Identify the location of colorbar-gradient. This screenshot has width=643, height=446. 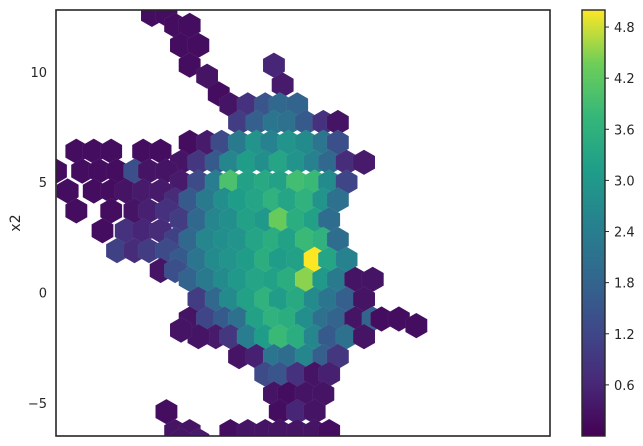
(593, 223).